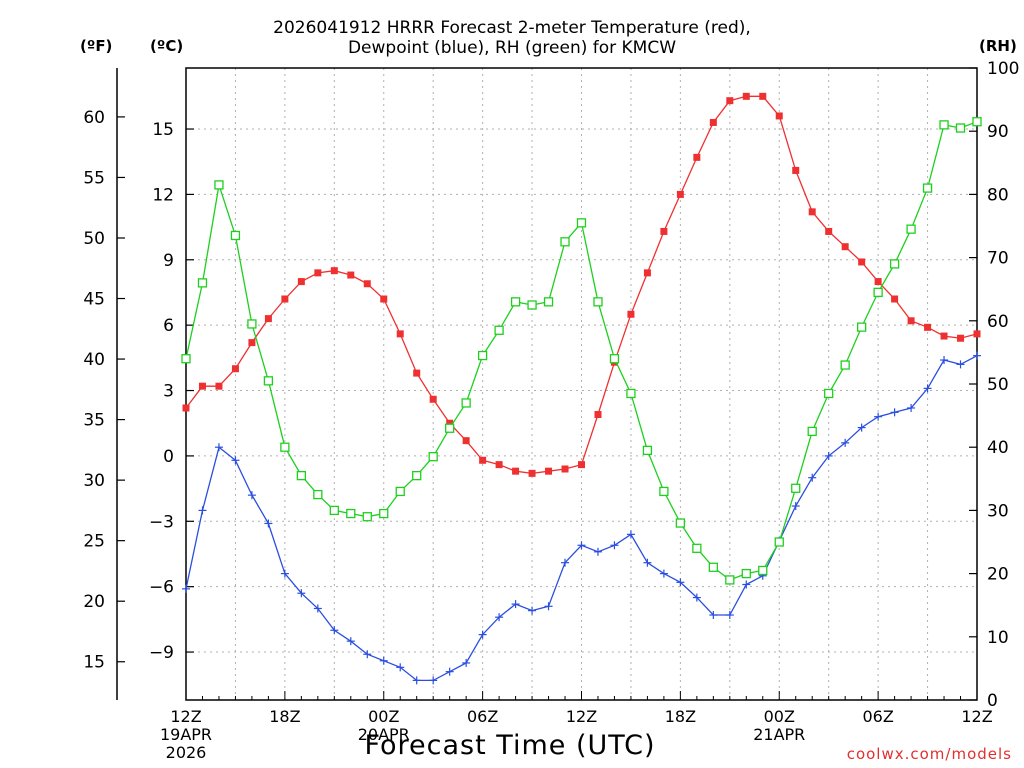 This screenshot has width=1024, height=768. Describe the element at coordinates (94, 118) in the screenshot. I see `fahrenheit-tick-label: 60` at that location.